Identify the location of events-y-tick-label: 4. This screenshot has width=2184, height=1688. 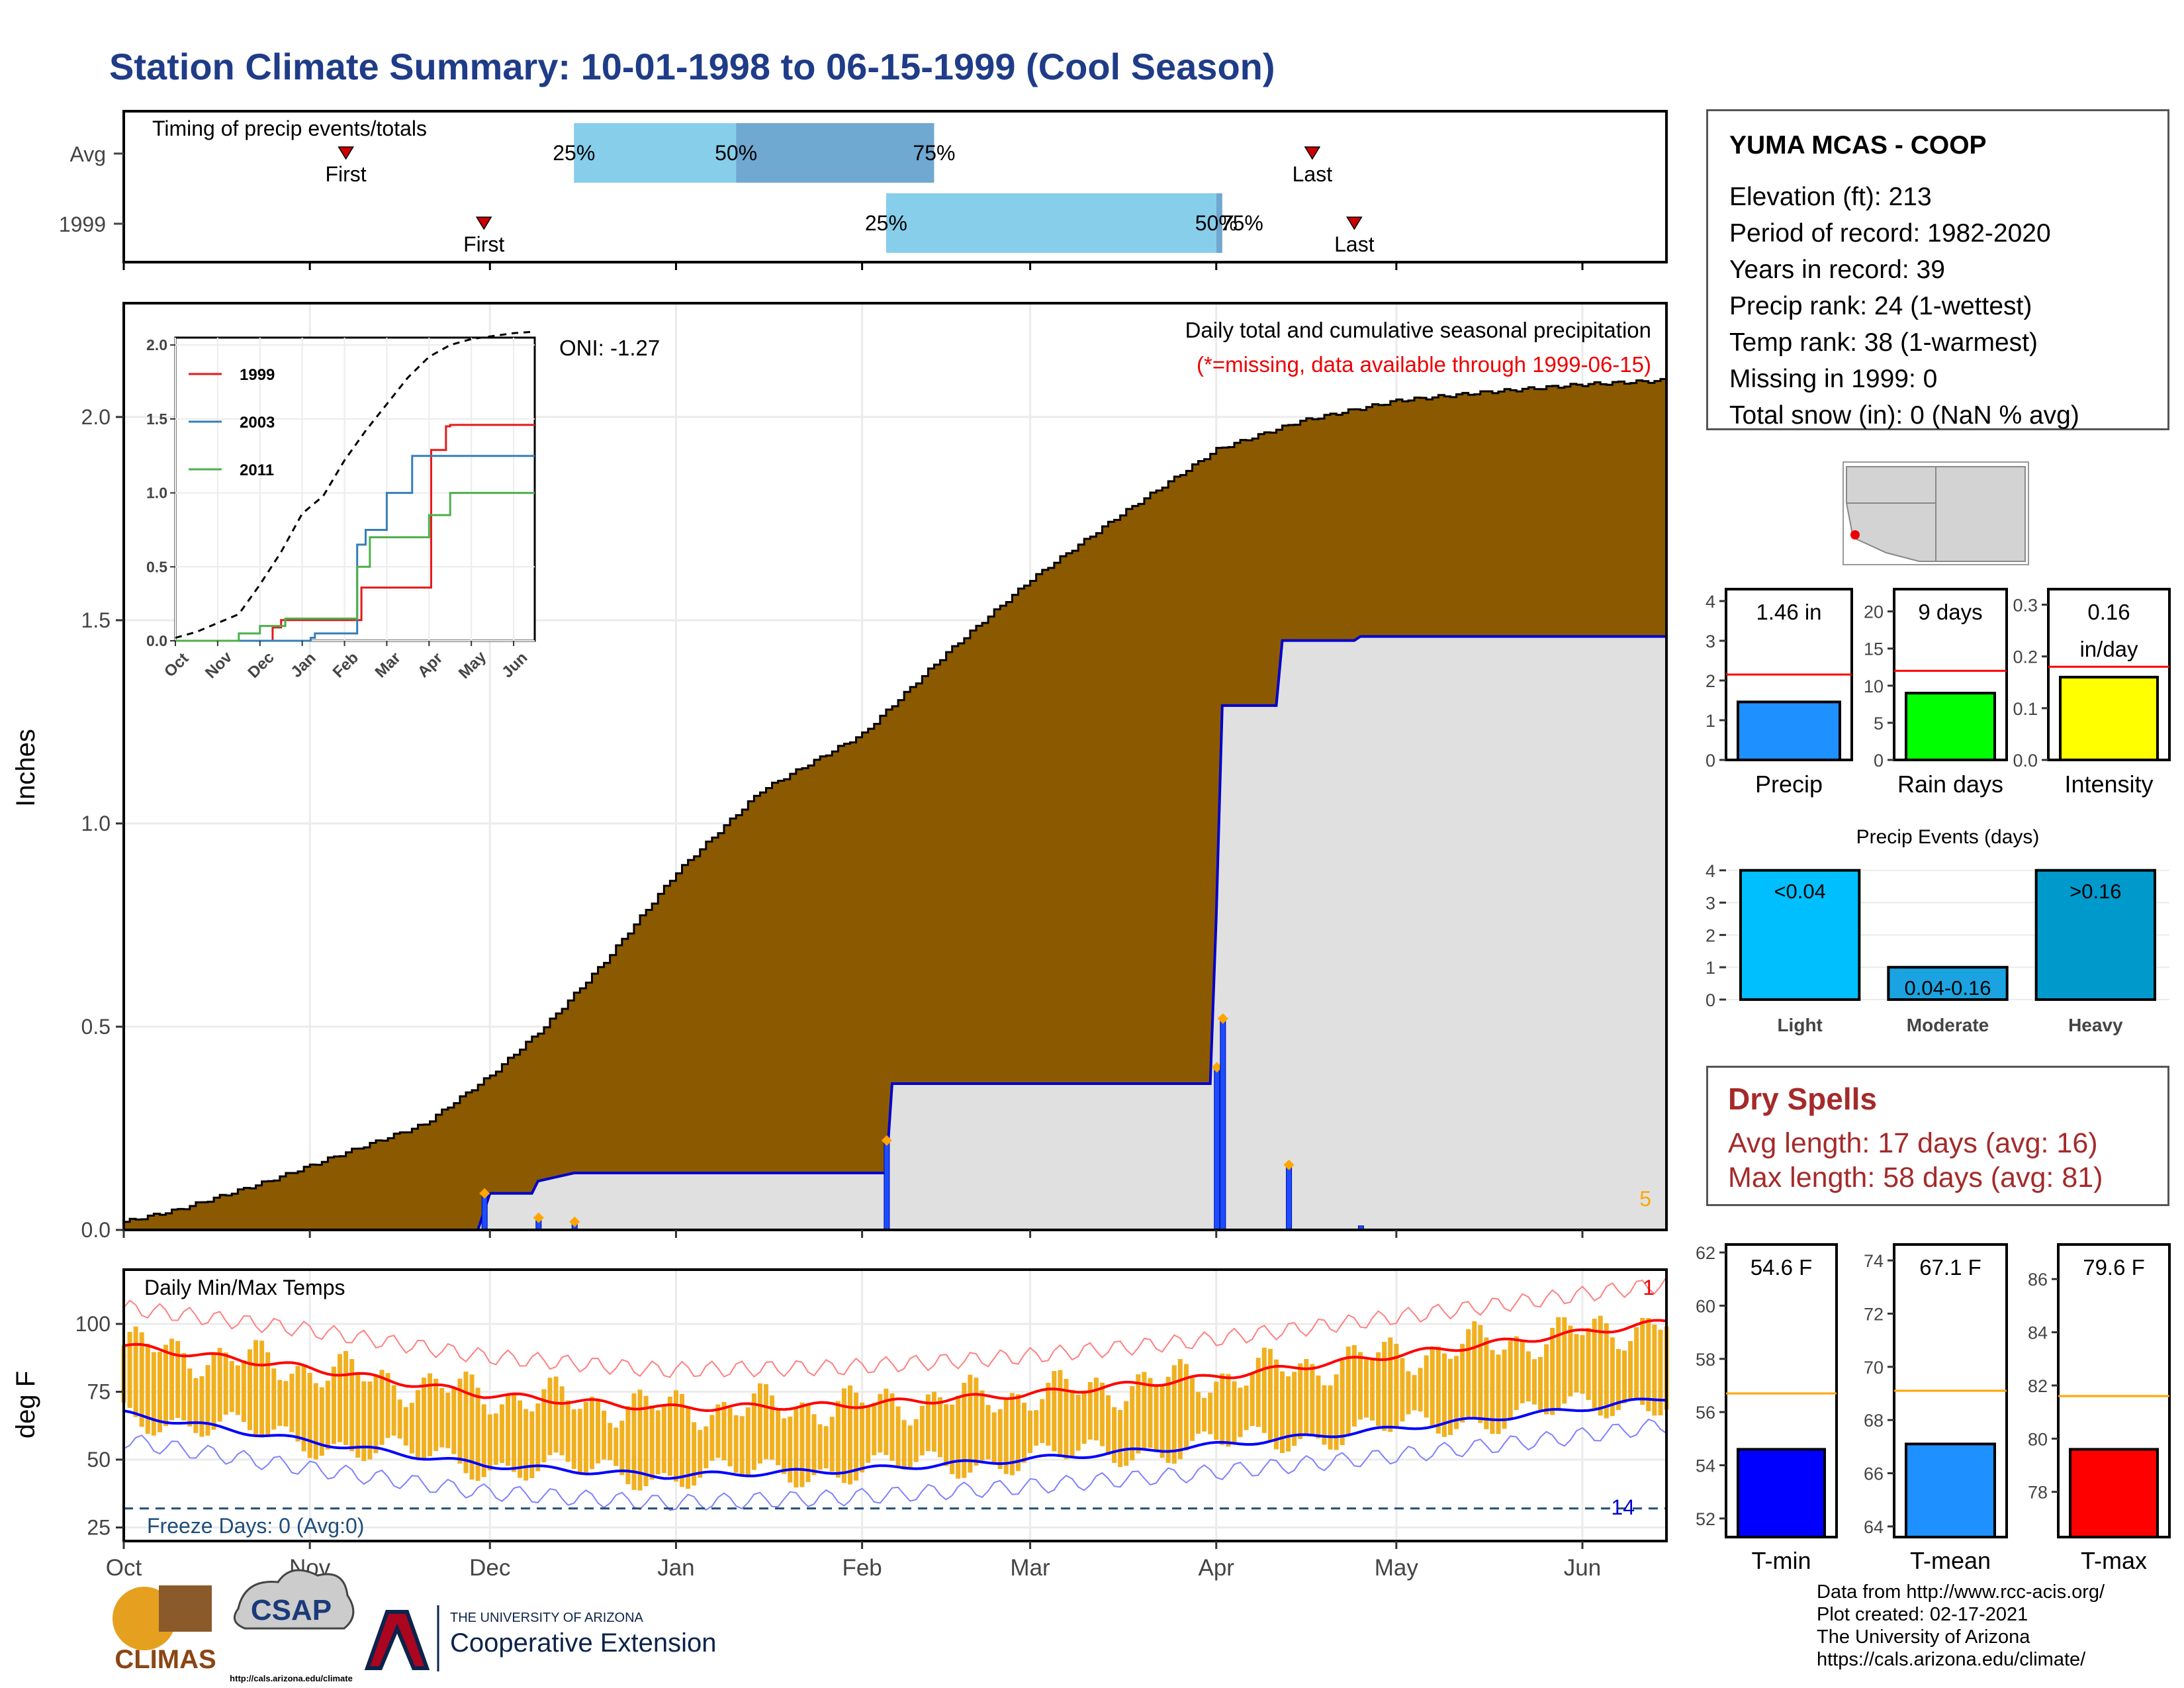
(1710, 871).